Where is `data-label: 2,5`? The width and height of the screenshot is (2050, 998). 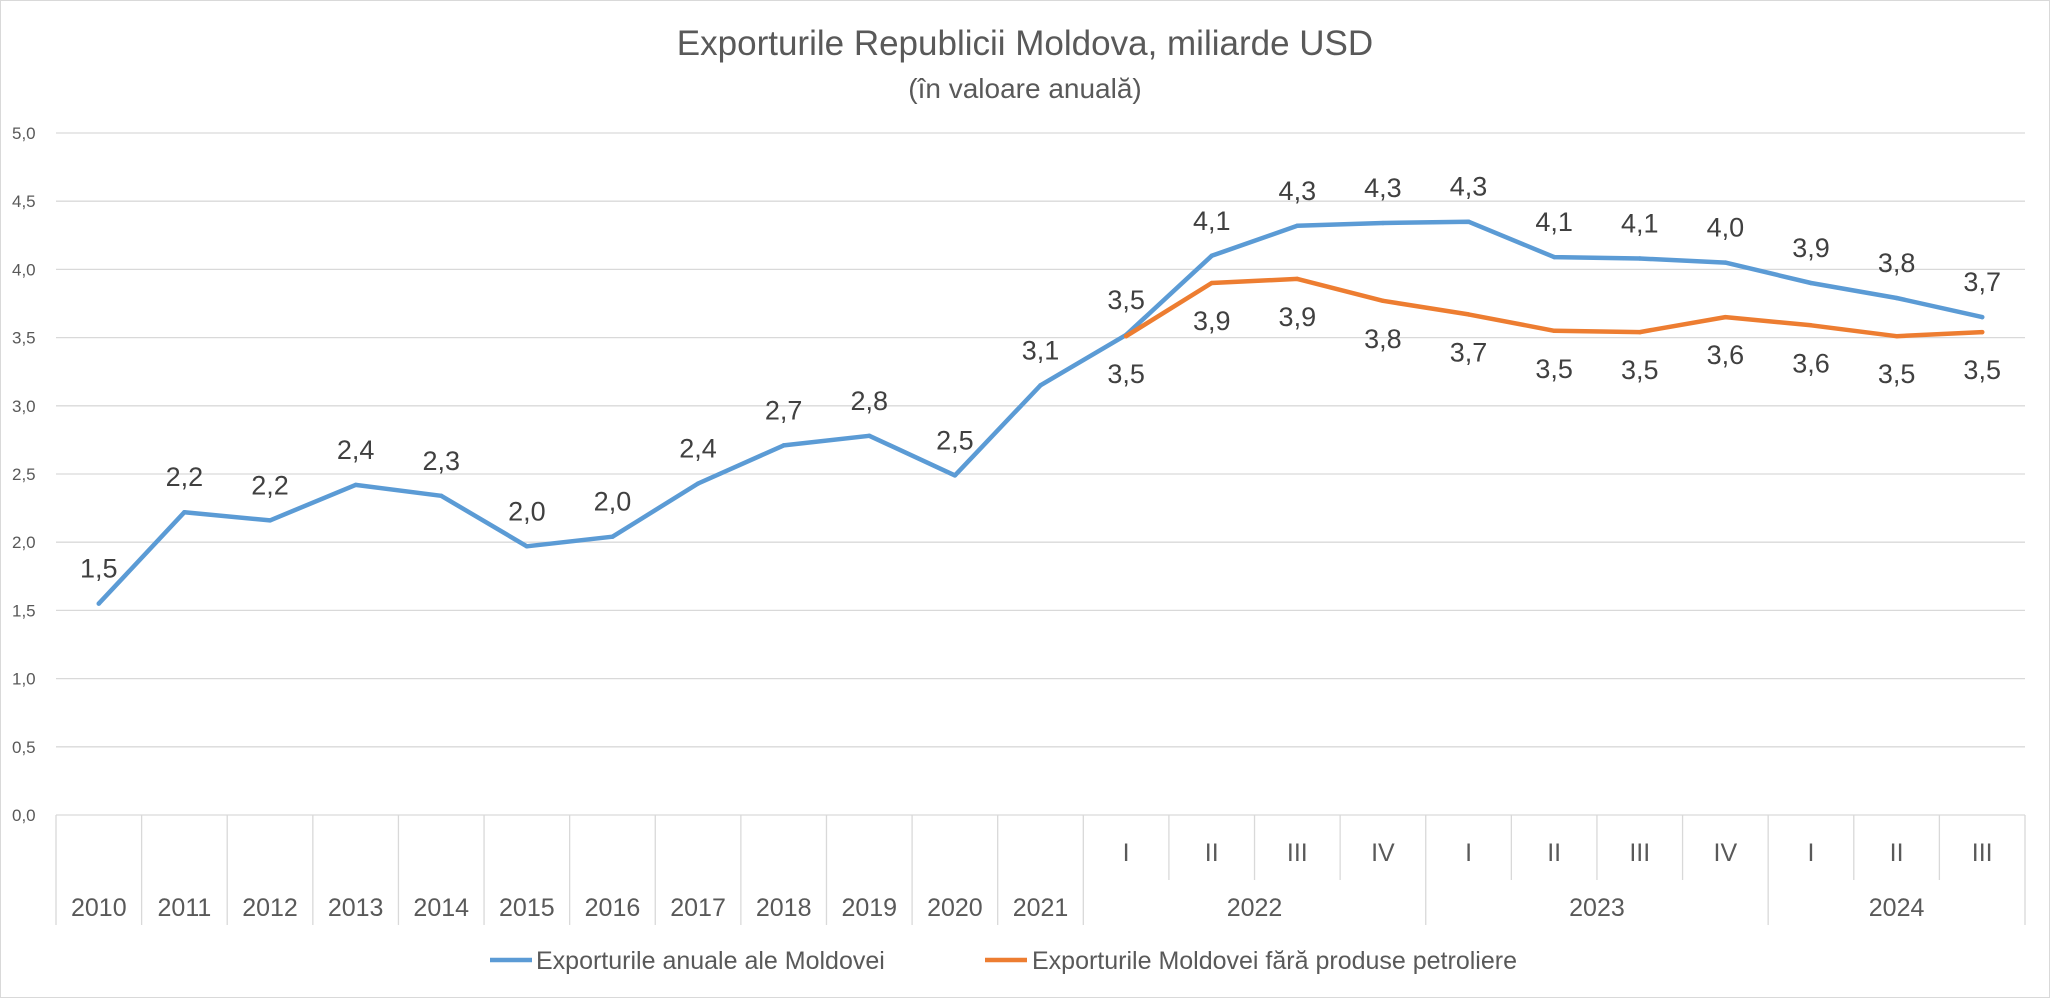
data-label: 2,5 is located at coordinates (955, 440).